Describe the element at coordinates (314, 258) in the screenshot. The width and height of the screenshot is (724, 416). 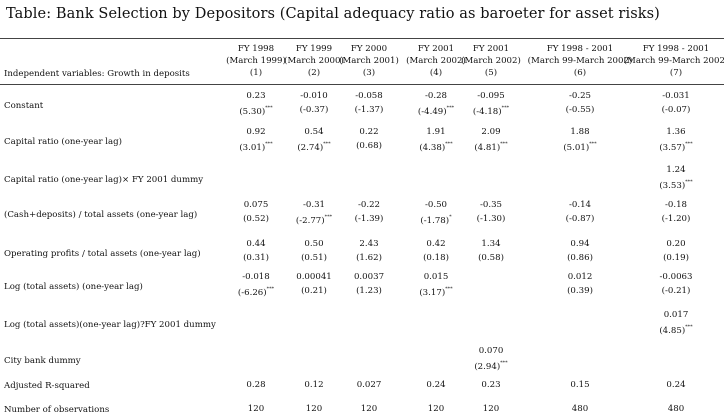
I see `t-statistic: (0.51)` at that location.